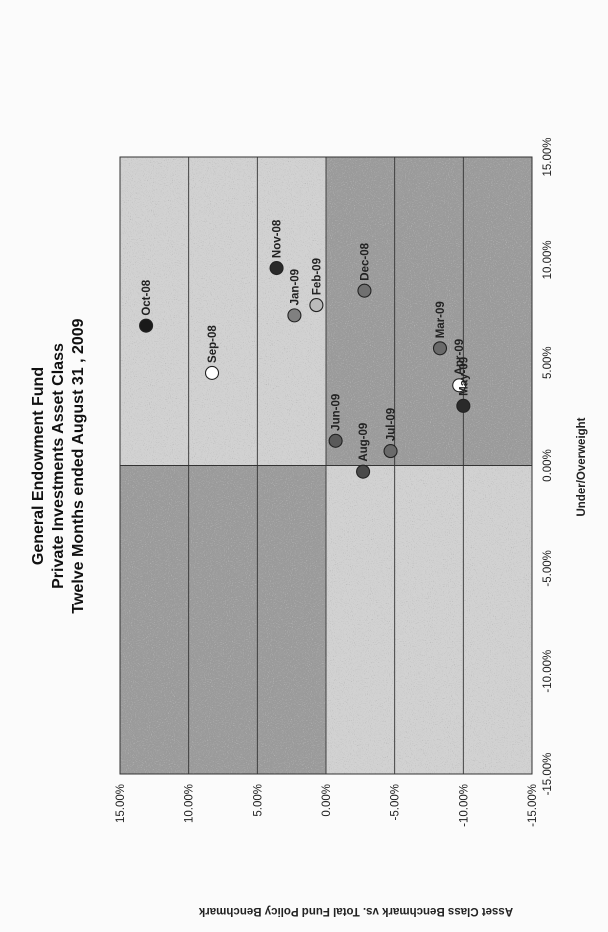 This screenshot has height=932, width=608. Describe the element at coordinates (582, 466) in the screenshot. I see `x-axis-title: Under/Overweight` at that location.